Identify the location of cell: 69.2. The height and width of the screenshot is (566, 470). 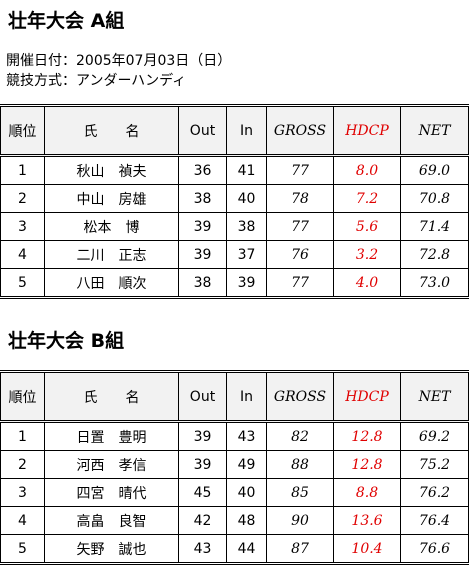
(434, 436).